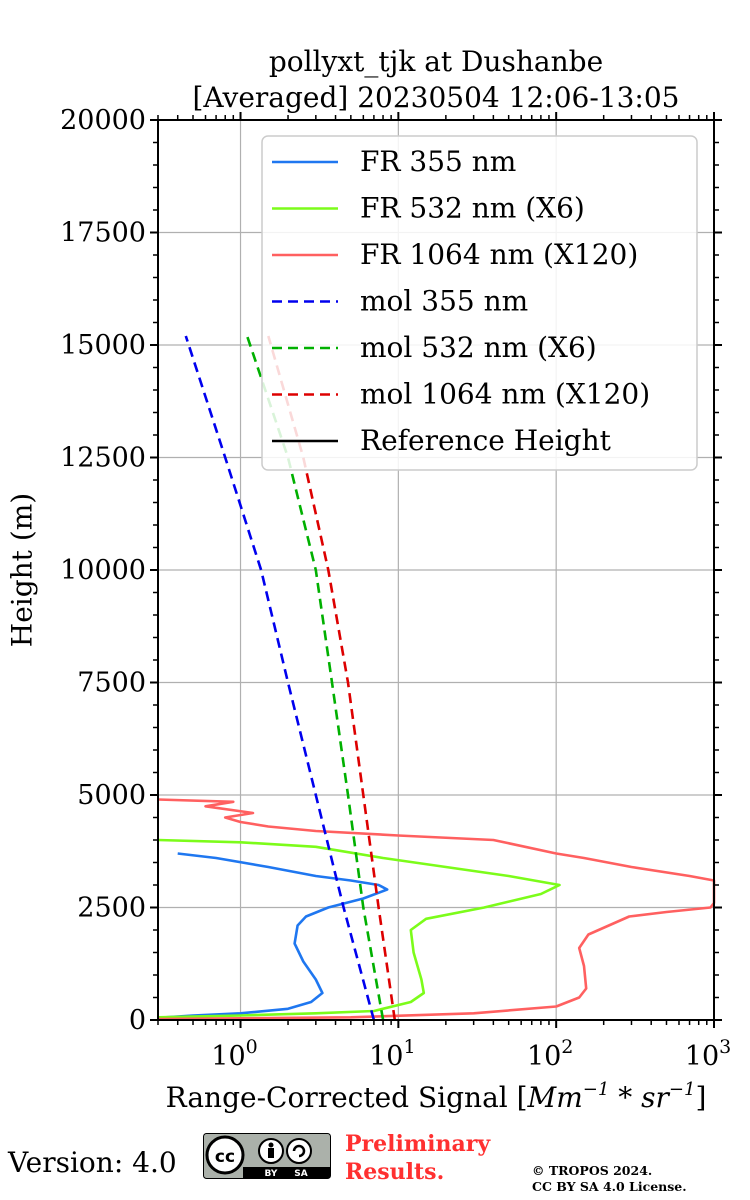 The image size is (750, 1200). I want to click on preliminary-notice: Preliminary Results., so click(417, 1158).